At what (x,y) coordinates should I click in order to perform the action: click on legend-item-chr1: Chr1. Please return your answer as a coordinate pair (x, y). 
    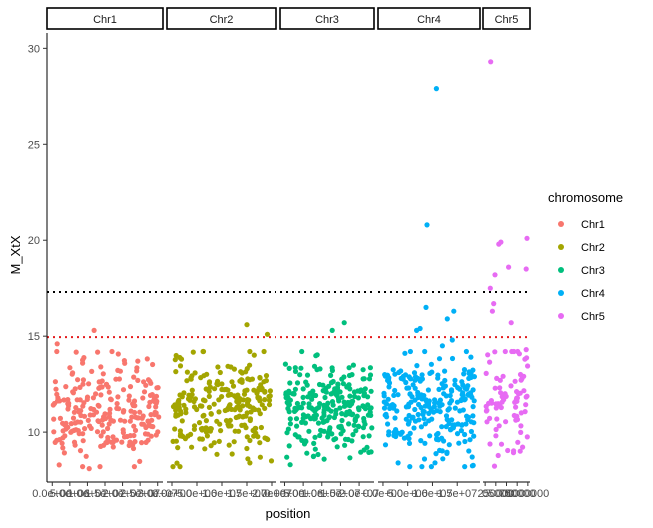
    Looking at the image, I should click on (581, 225).